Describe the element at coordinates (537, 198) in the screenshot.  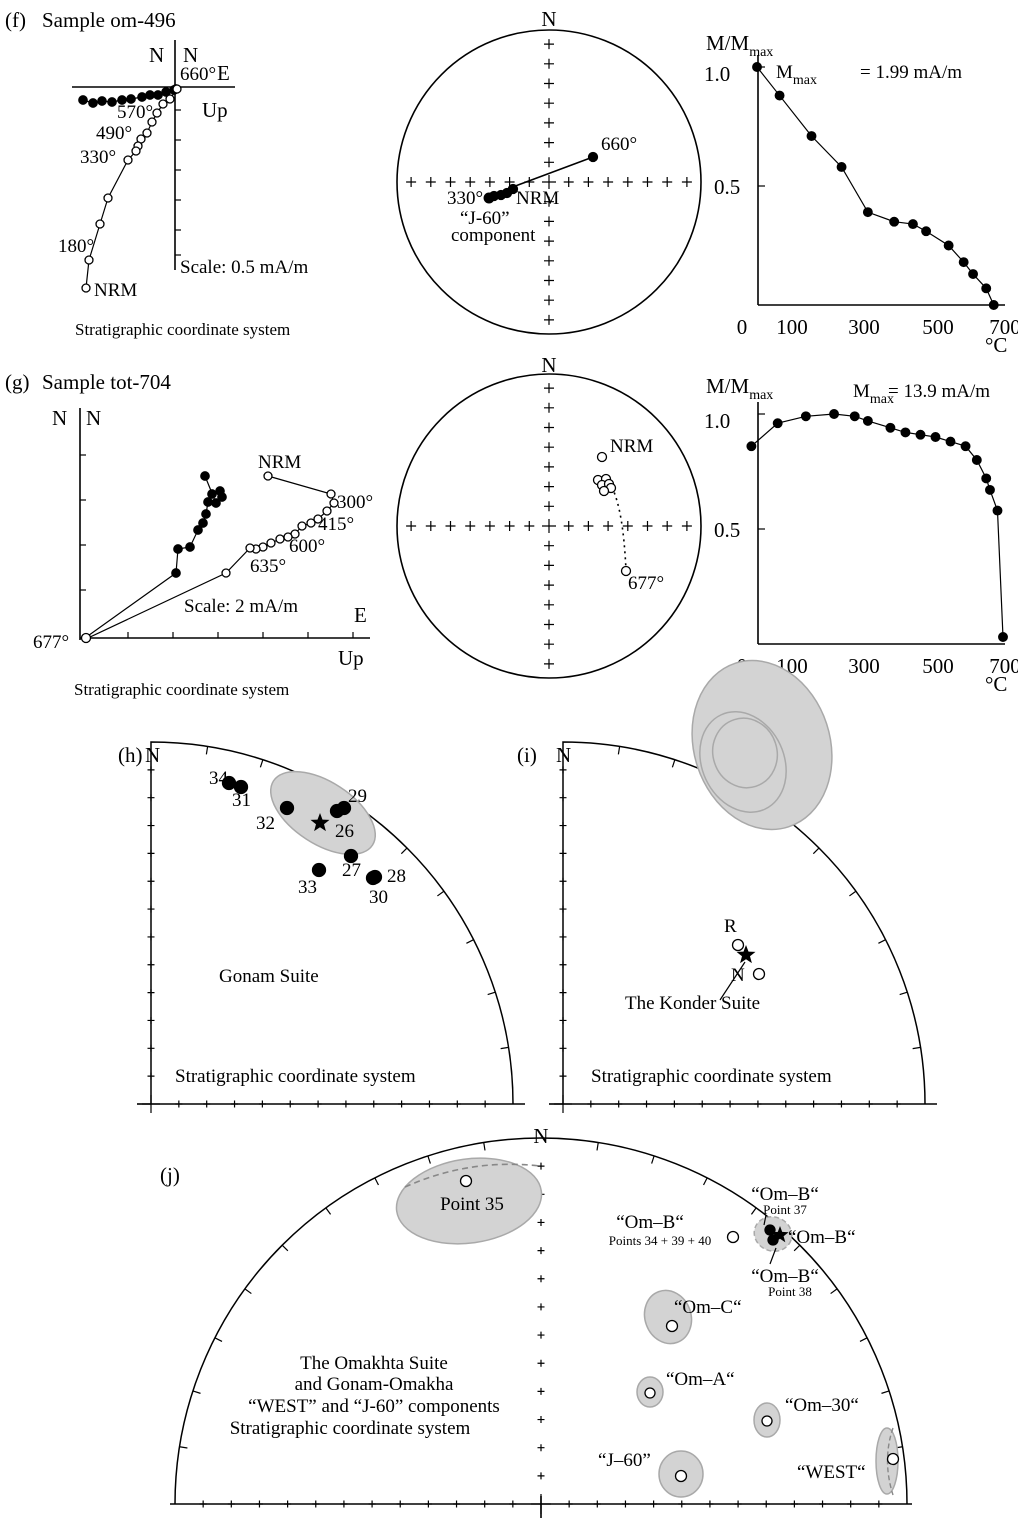
I see `stereonet-f-label-nrm: NRM` at that location.